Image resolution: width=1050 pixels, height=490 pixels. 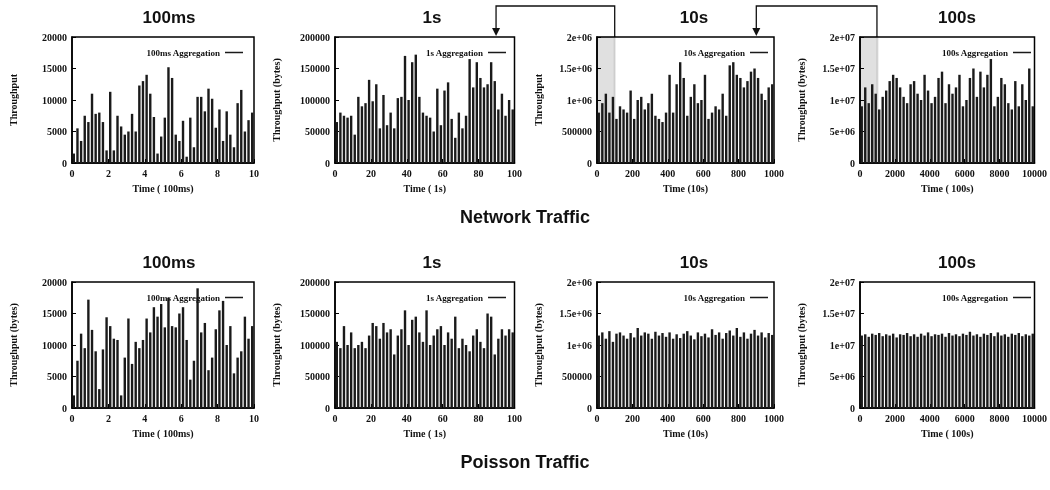 I want to click on x-tick-label: 1000, so click(x=774, y=173).